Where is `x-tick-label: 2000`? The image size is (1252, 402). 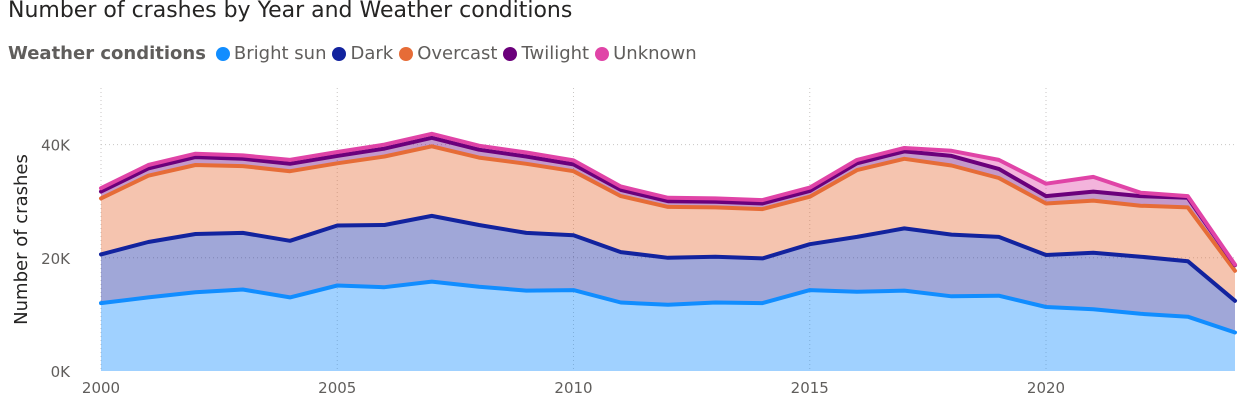 x-tick-label: 2000 is located at coordinates (101, 388).